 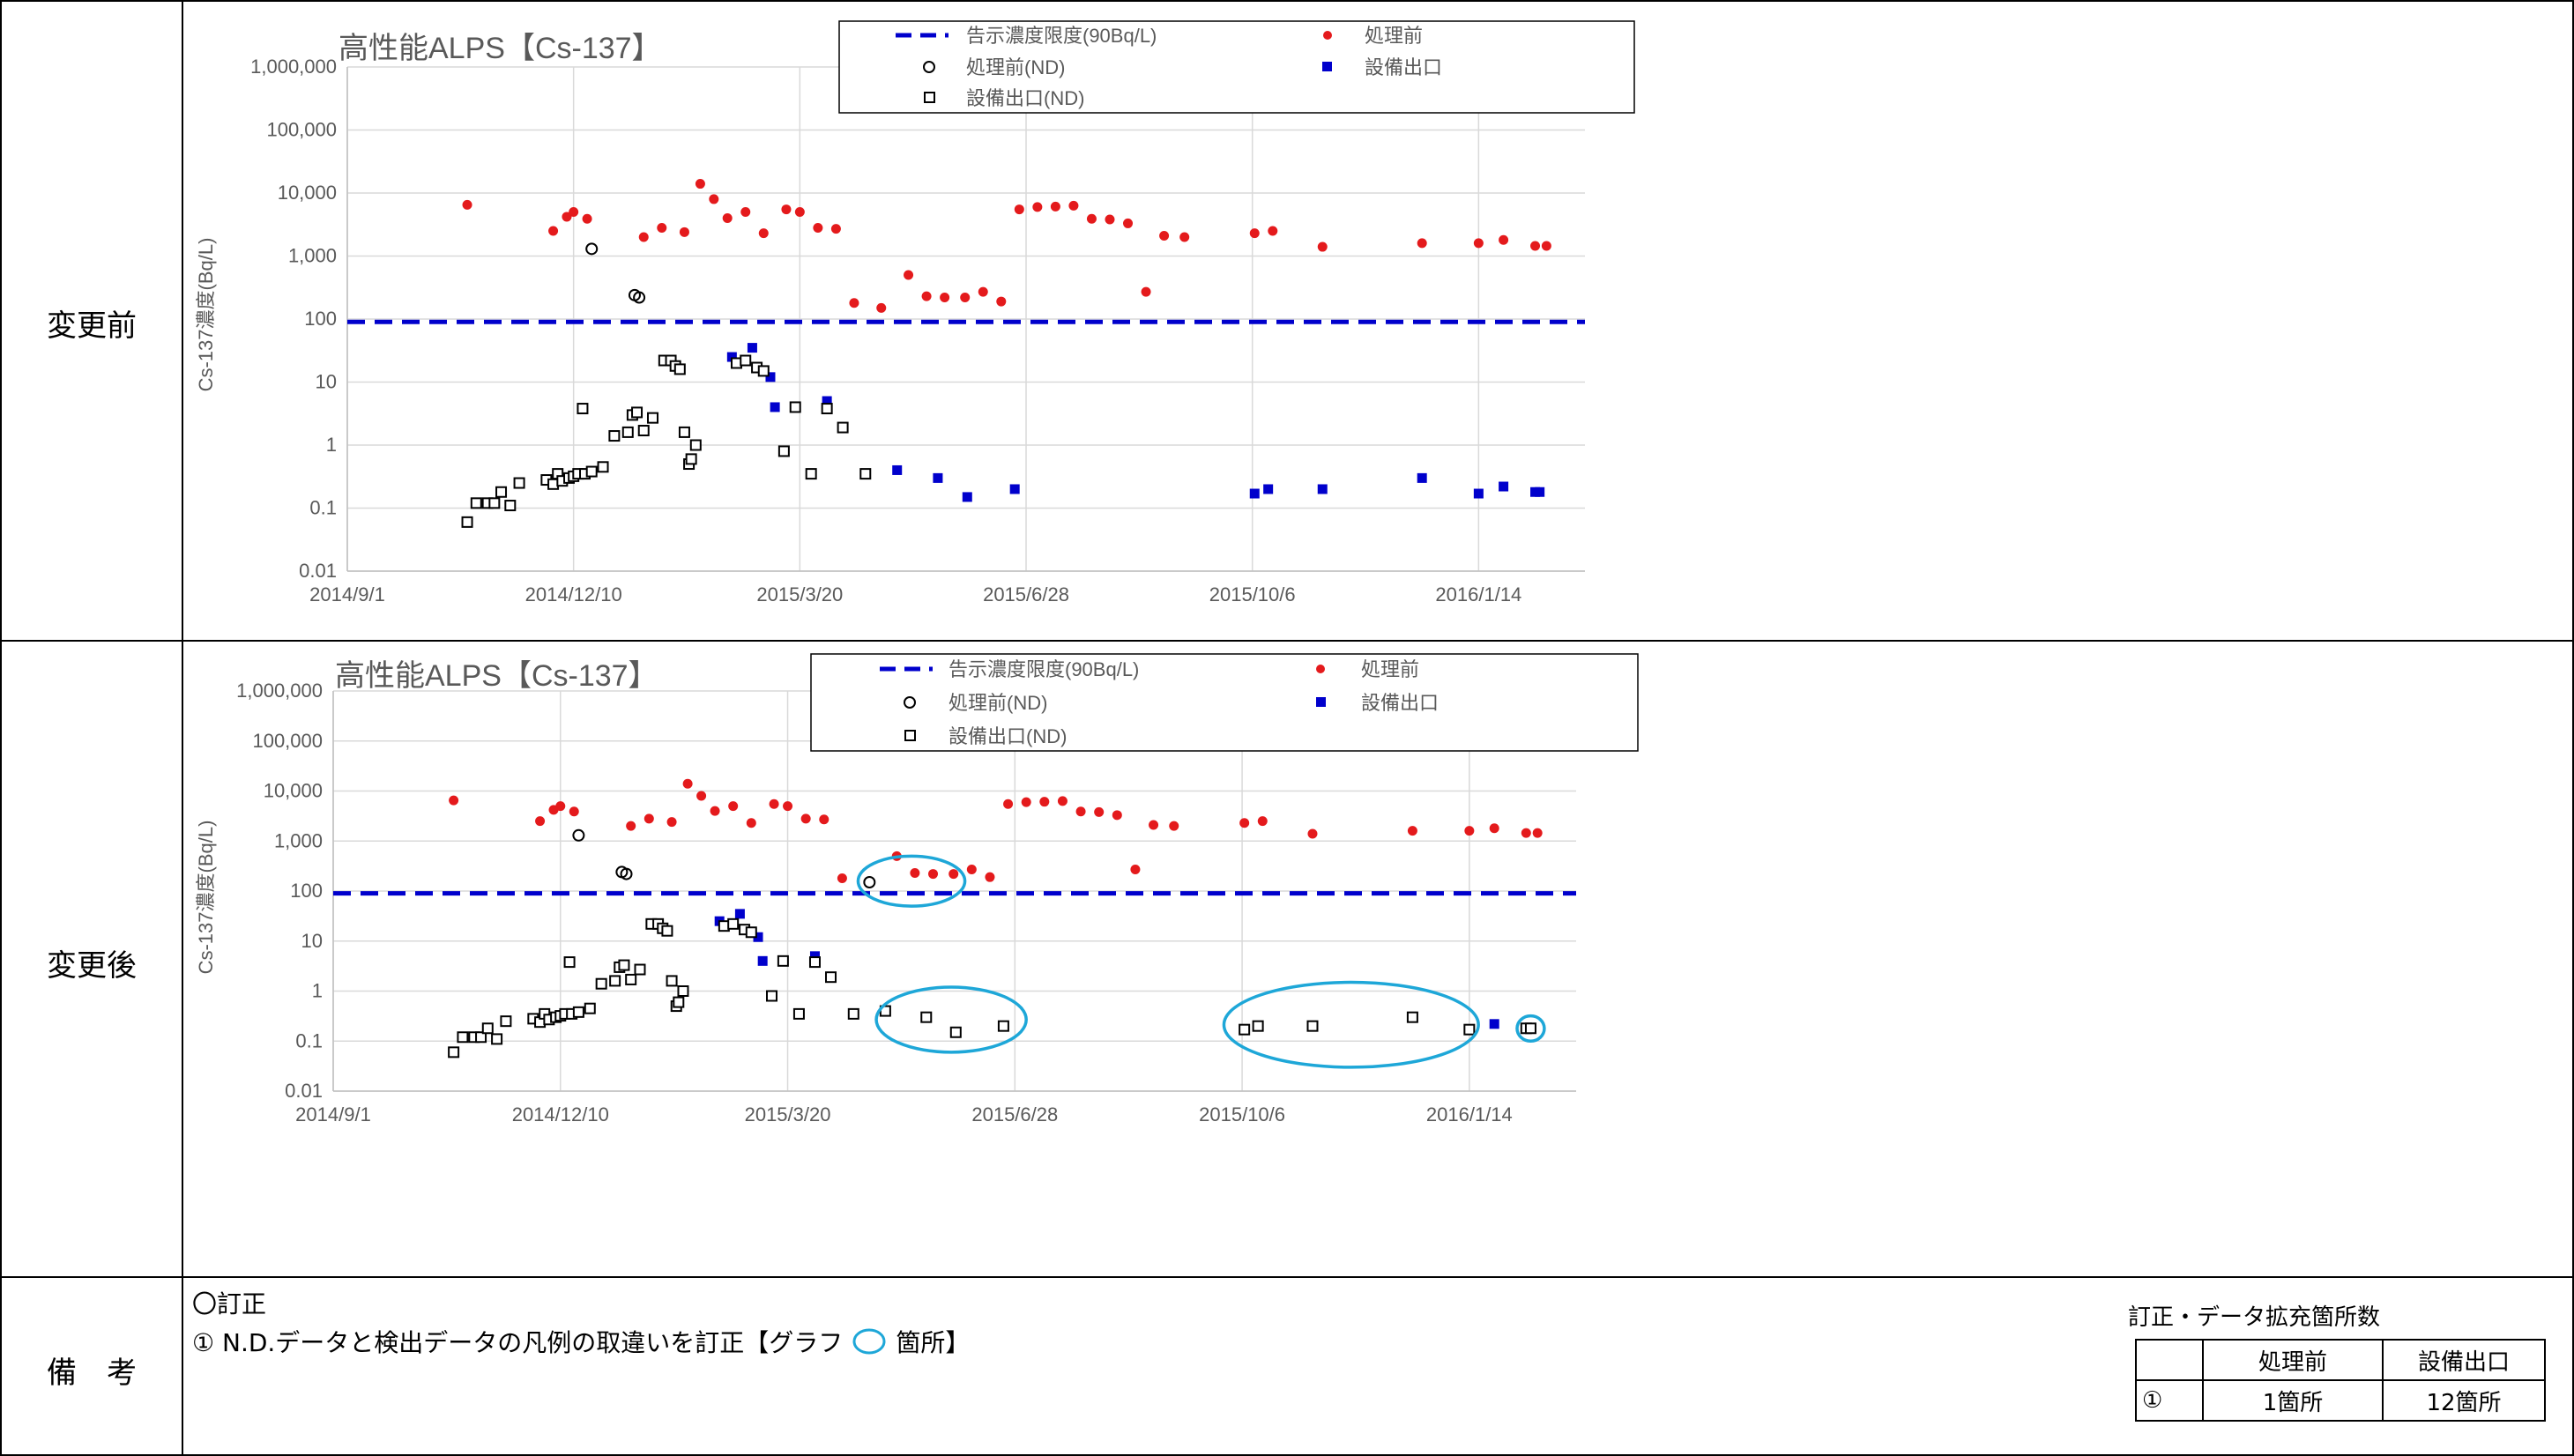 I want to click on y-tick-label: 1,000, so click(x=298, y=840).